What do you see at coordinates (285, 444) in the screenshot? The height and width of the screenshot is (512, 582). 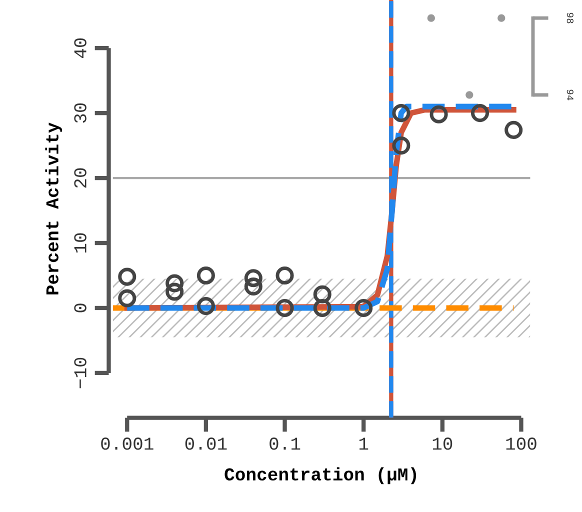 I see `x-tick-label: 0.1` at bounding box center [285, 444].